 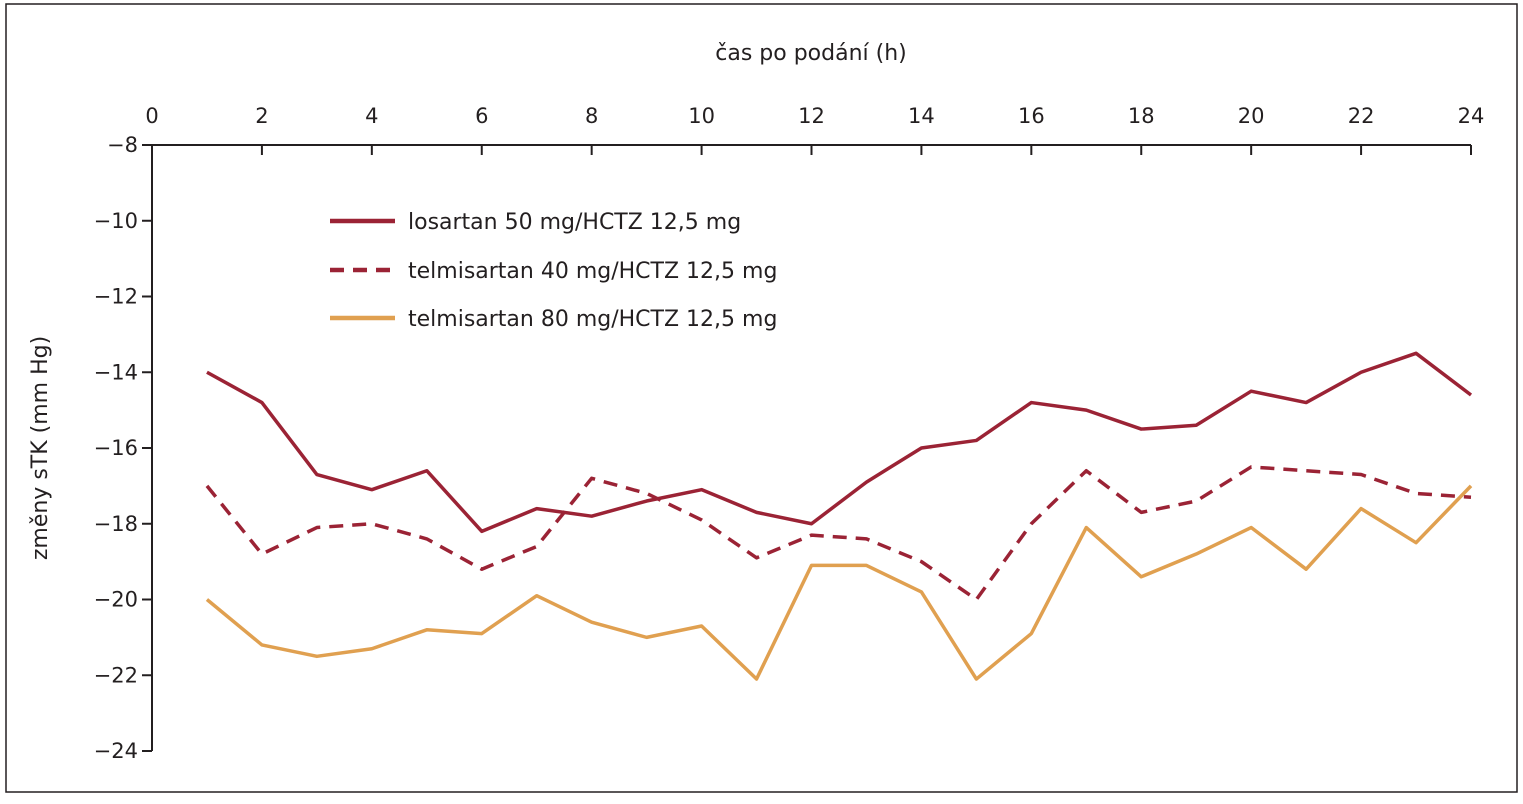 What do you see at coordinates (1361, 116) in the screenshot?
I see `x-tick-label: 22` at bounding box center [1361, 116].